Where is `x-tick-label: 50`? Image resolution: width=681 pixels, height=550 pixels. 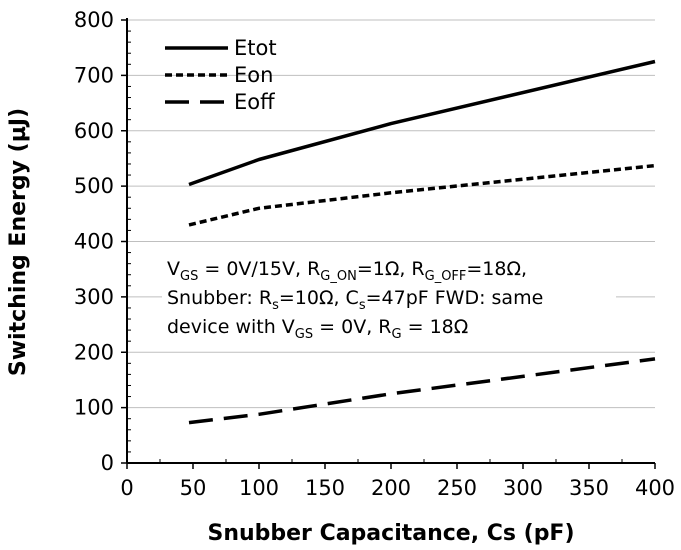
x-tick-label: 50 is located at coordinates (193, 488).